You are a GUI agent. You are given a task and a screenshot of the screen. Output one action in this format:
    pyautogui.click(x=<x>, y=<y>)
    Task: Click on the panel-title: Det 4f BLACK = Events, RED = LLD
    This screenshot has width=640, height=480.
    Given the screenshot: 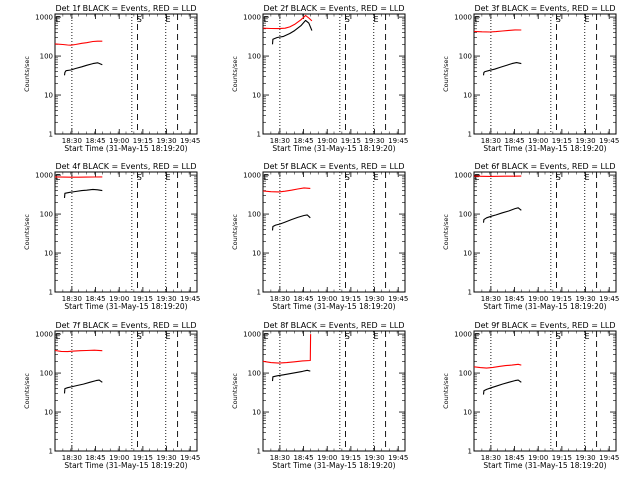 What is the action you would take?
    pyautogui.click(x=125, y=166)
    